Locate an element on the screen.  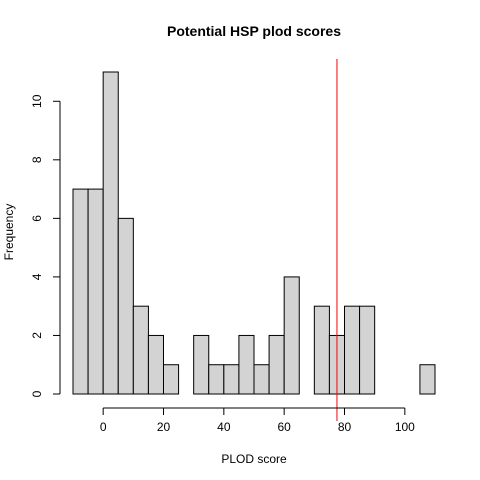
y-tick-label: 10 is located at coordinates (37, 101).